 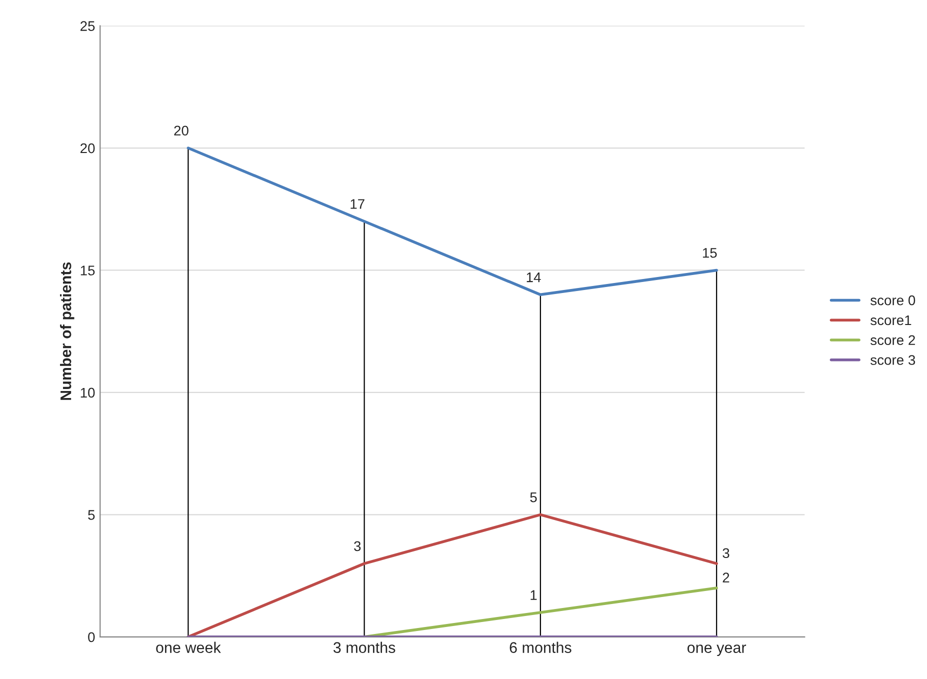 I want to click on x-tick-label: 6 months, so click(x=541, y=647).